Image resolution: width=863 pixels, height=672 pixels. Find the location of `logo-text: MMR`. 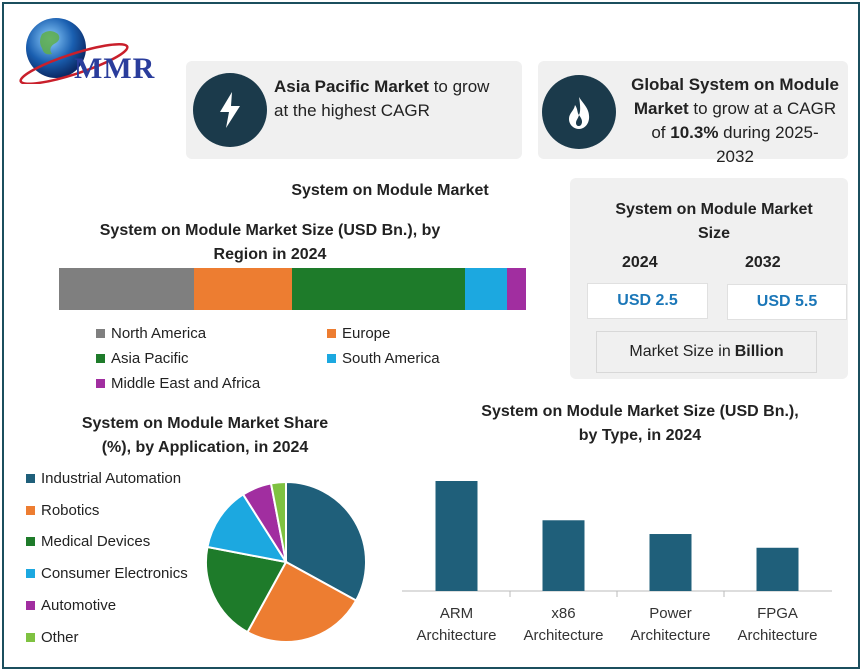

logo-text: MMR is located at coordinates (115, 68).